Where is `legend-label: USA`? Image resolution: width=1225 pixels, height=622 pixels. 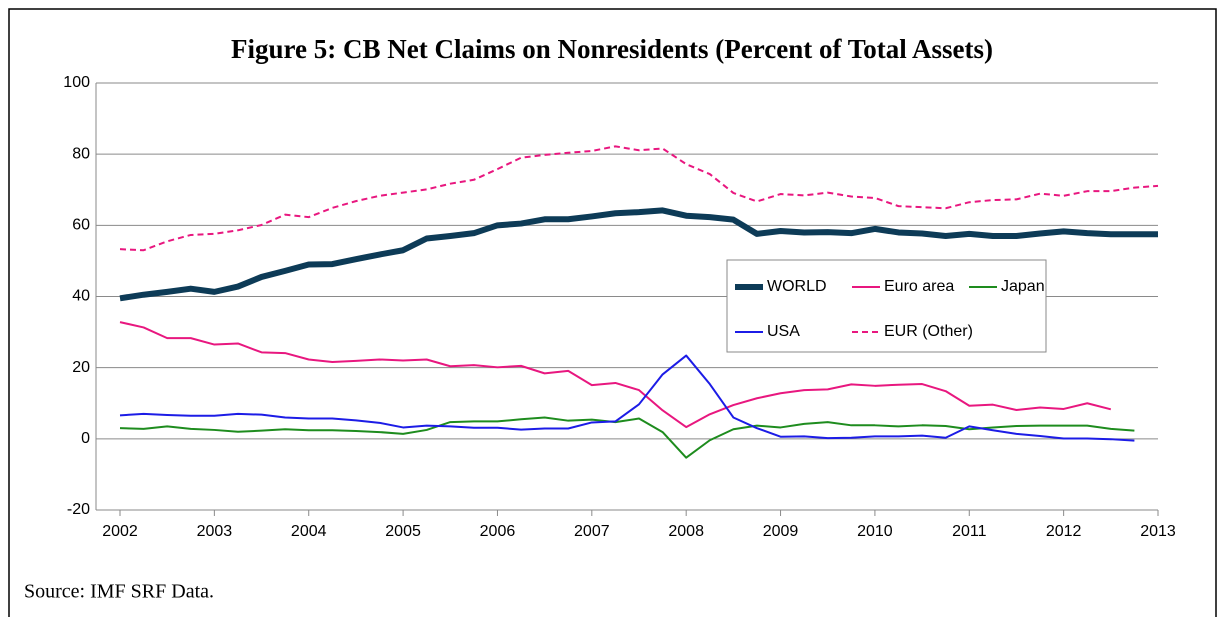
legend-label: USA is located at coordinates (783, 331).